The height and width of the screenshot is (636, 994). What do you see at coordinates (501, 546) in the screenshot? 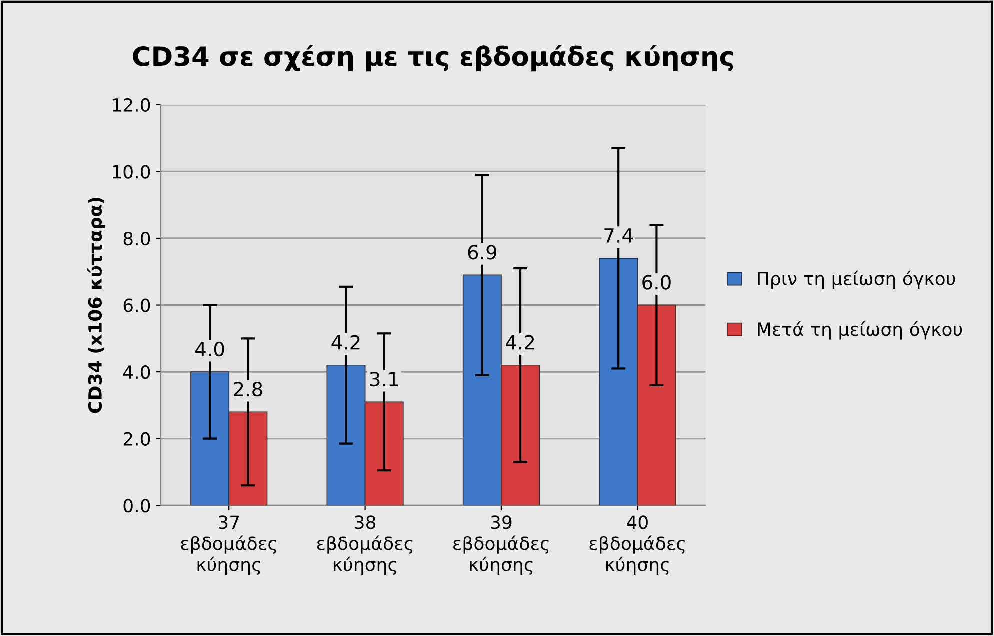
I see `x-tick-label: 39 εβδομάδες κύησης` at bounding box center [501, 546].